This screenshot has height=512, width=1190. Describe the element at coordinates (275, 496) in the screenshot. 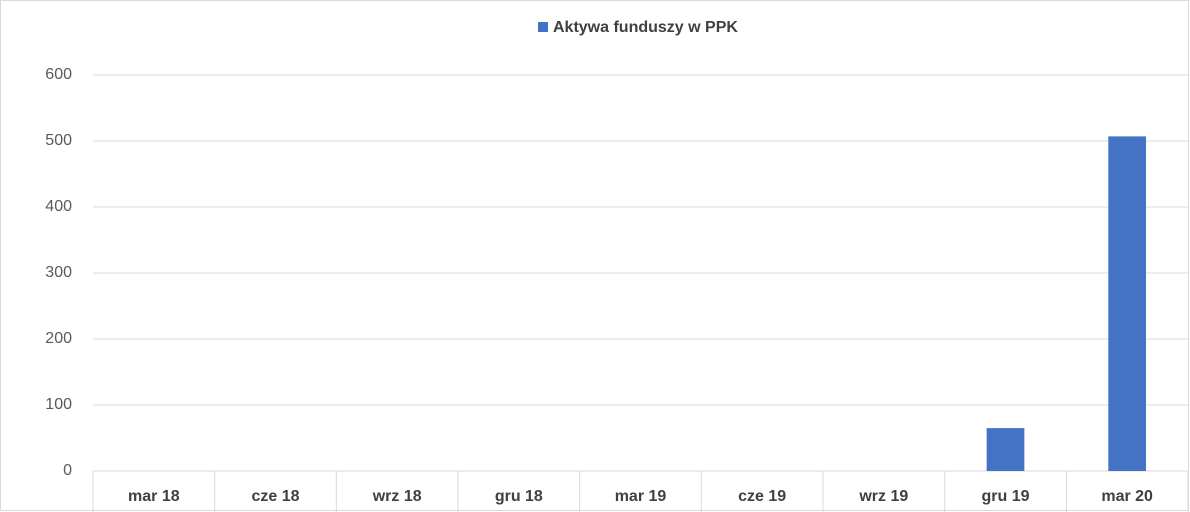

I see `x-tick-label: cze 18` at that location.